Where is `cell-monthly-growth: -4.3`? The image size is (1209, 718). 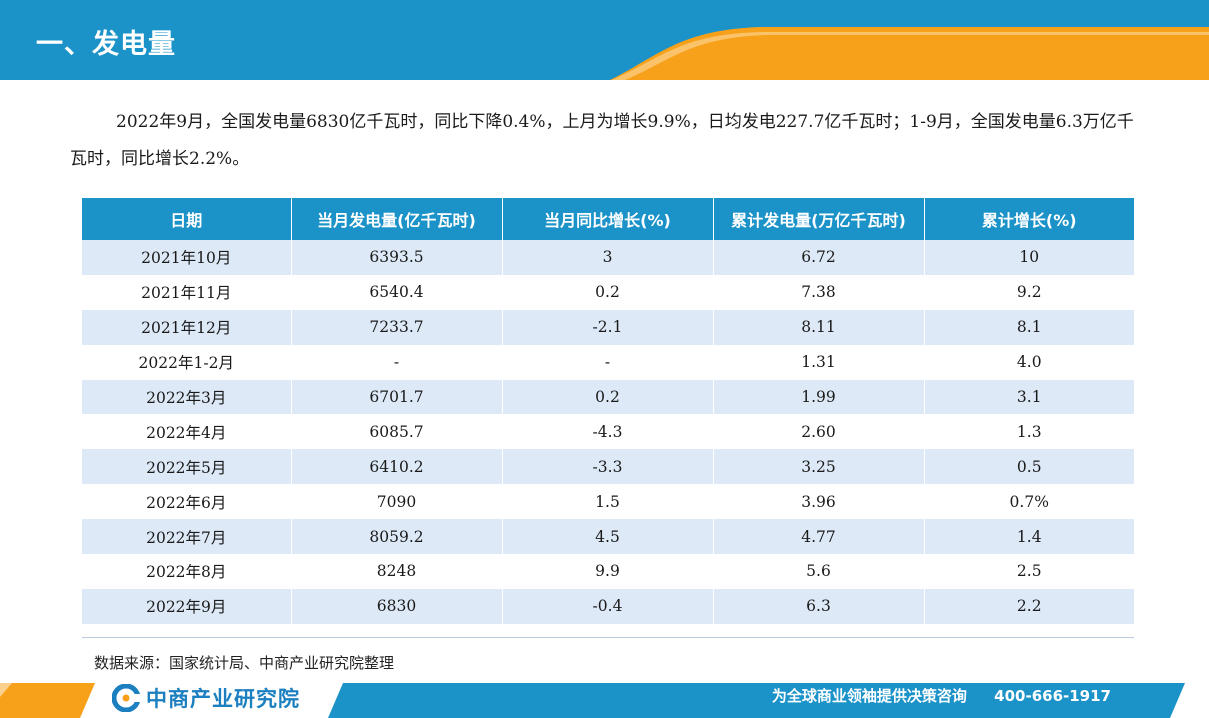
cell-monthly-growth: -4.3 is located at coordinates (608, 432).